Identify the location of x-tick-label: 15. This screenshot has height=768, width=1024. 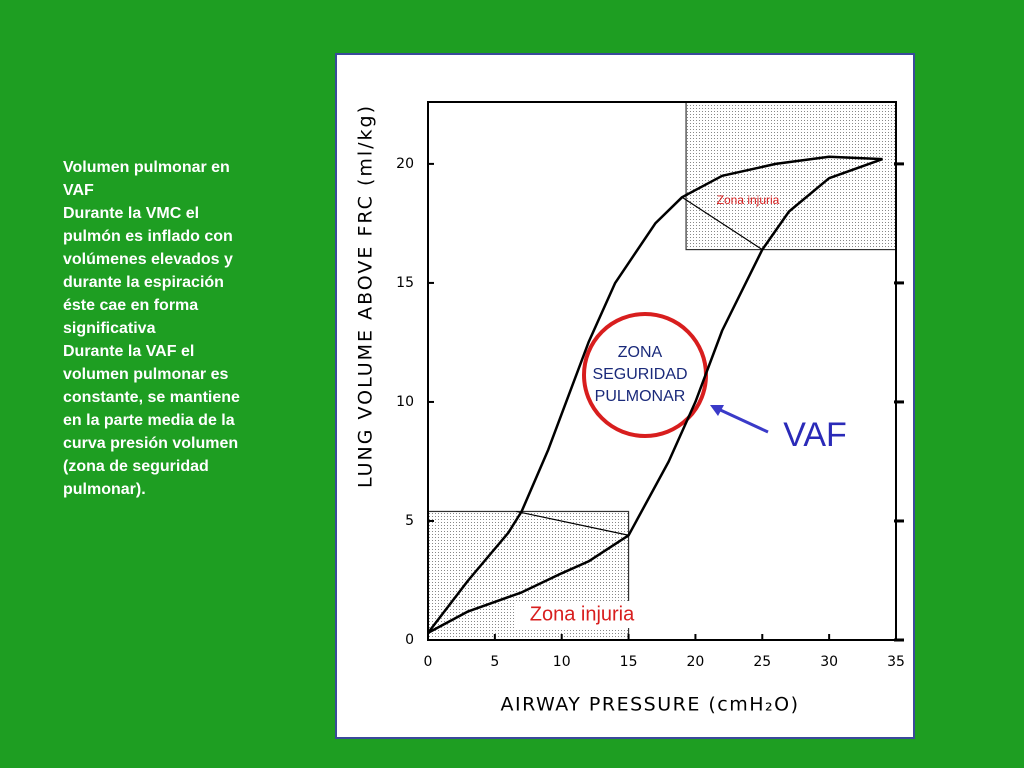
(629, 662).